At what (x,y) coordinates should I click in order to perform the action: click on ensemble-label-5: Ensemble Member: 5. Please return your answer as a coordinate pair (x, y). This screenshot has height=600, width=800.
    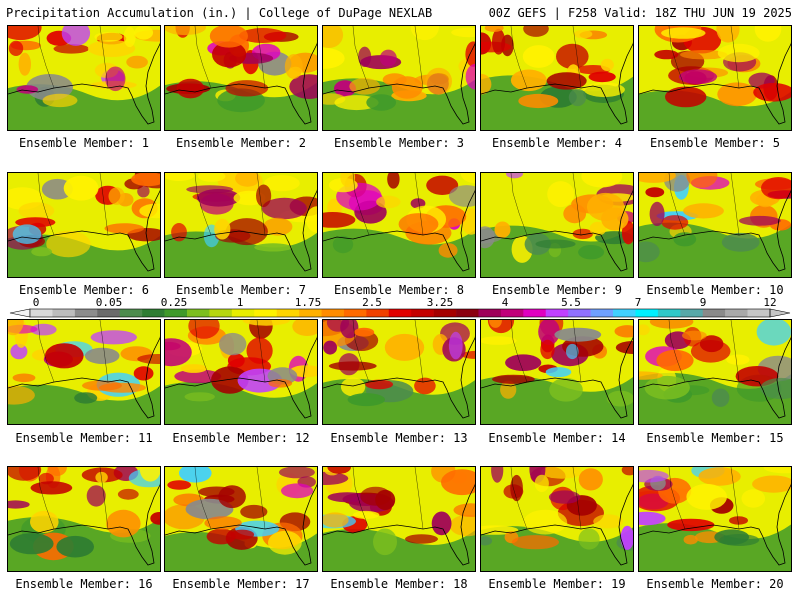
    Looking at the image, I should click on (715, 143).